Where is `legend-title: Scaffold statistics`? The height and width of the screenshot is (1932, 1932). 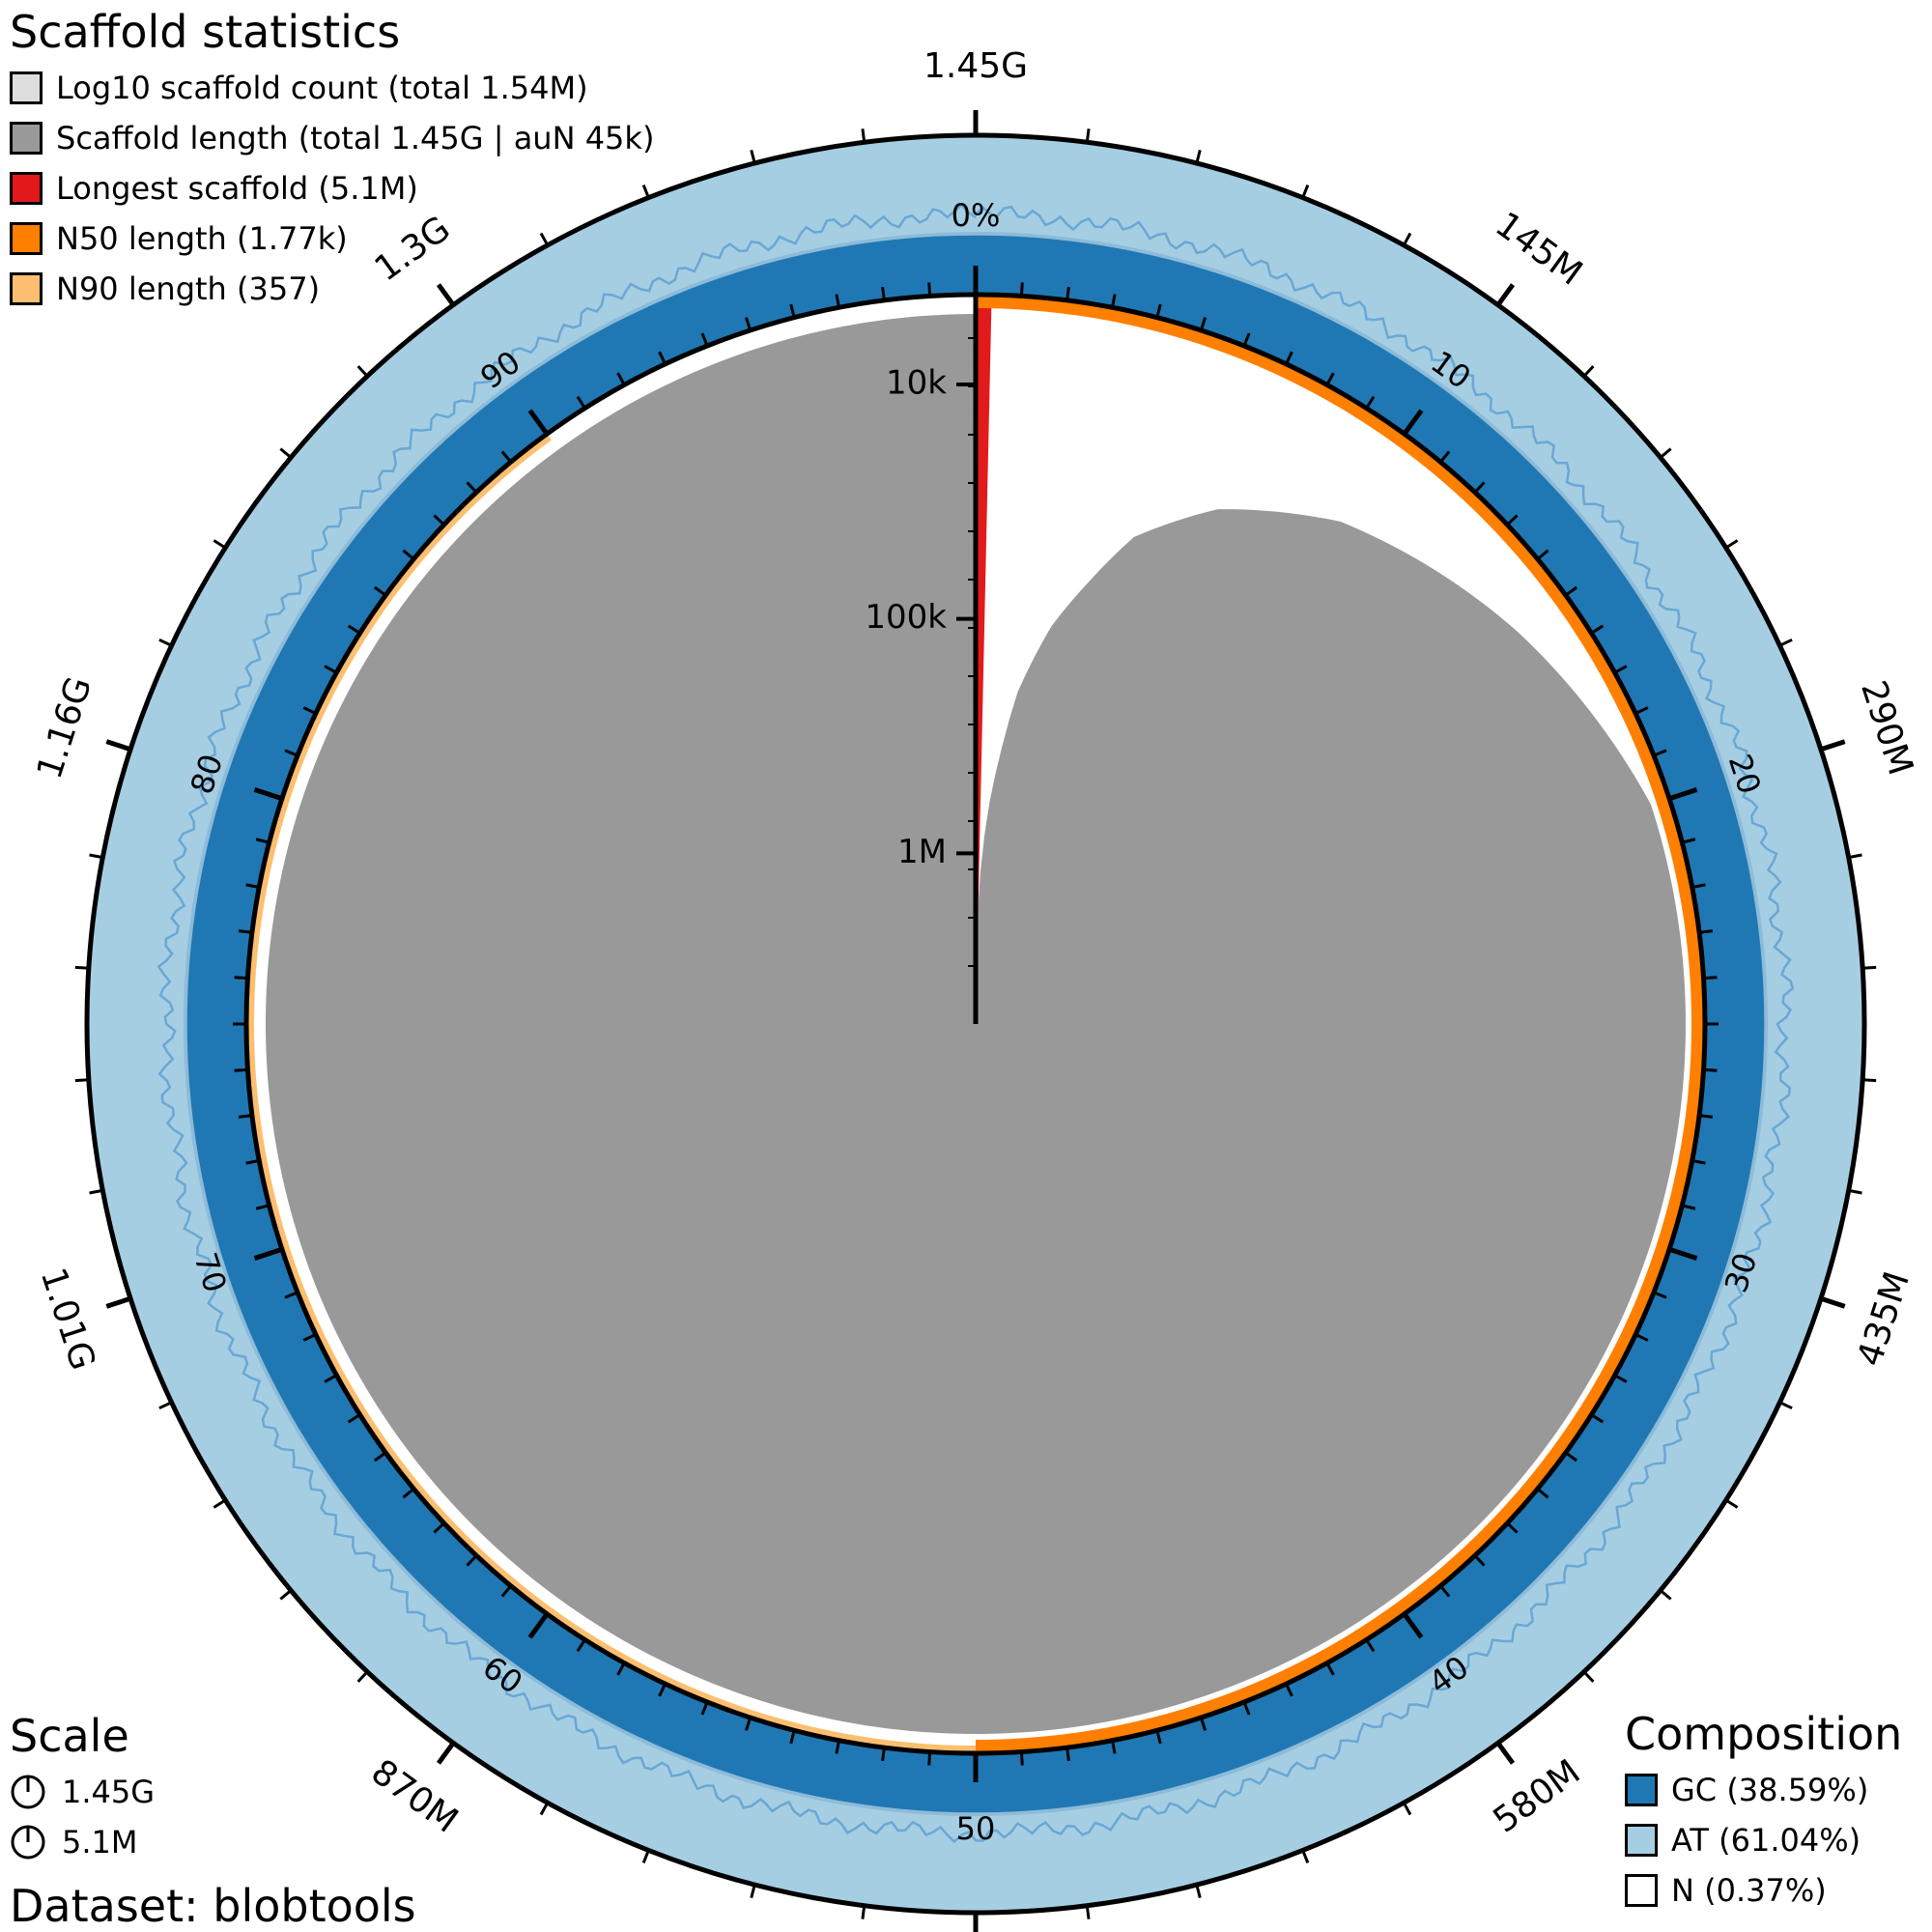 legend-title: Scaffold statistics is located at coordinates (205, 32).